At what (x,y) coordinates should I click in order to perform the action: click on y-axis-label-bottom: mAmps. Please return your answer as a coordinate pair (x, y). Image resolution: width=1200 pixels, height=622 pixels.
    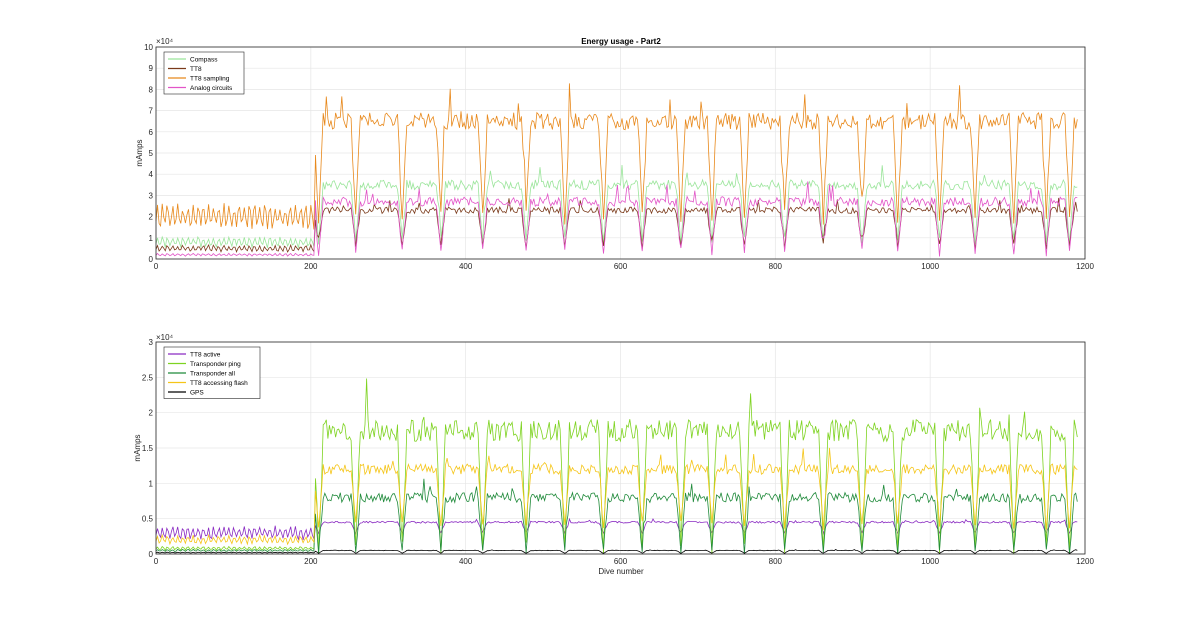
    Looking at the image, I should click on (137, 447).